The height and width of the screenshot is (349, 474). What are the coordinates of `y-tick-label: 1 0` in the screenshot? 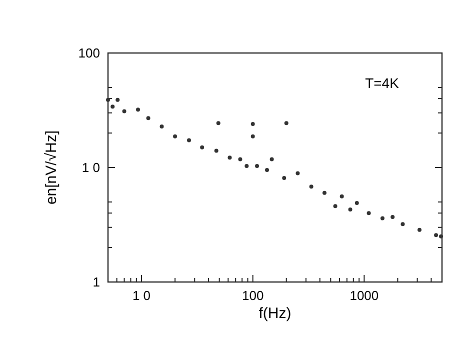 It's located at (91, 167).